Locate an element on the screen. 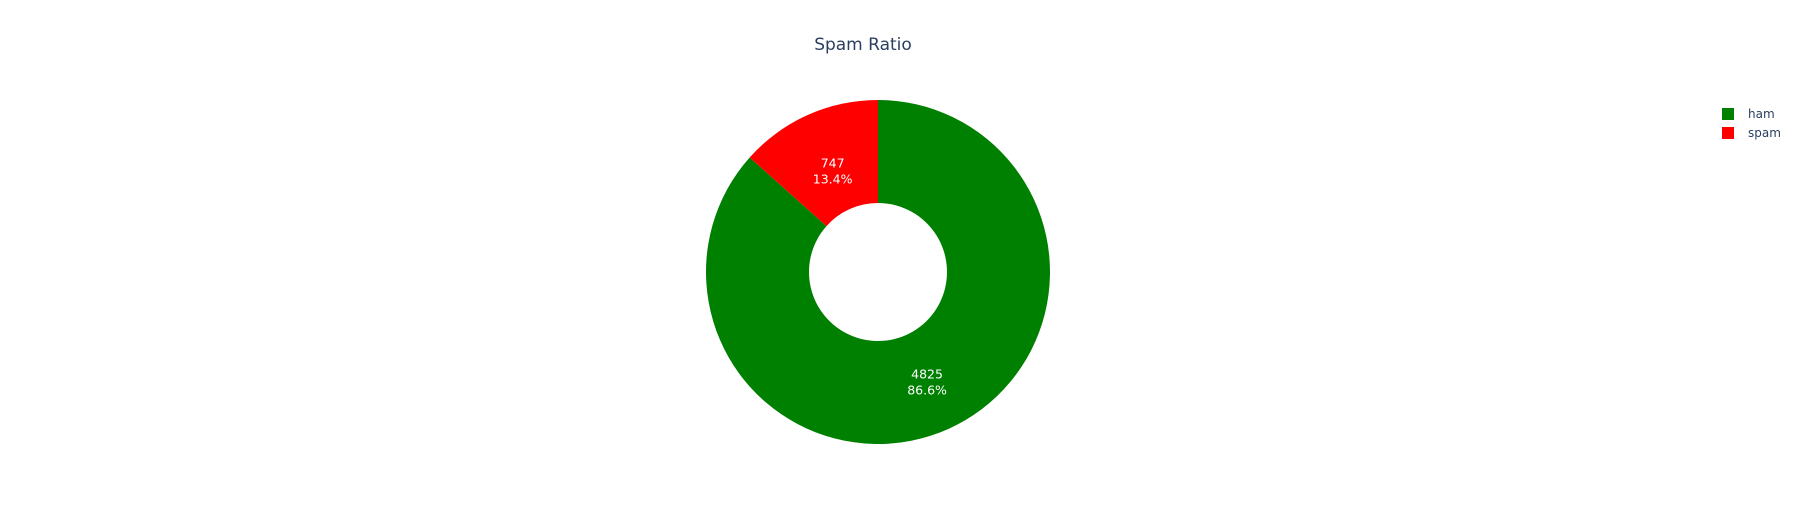  slice-spam is located at coordinates (813, 163).